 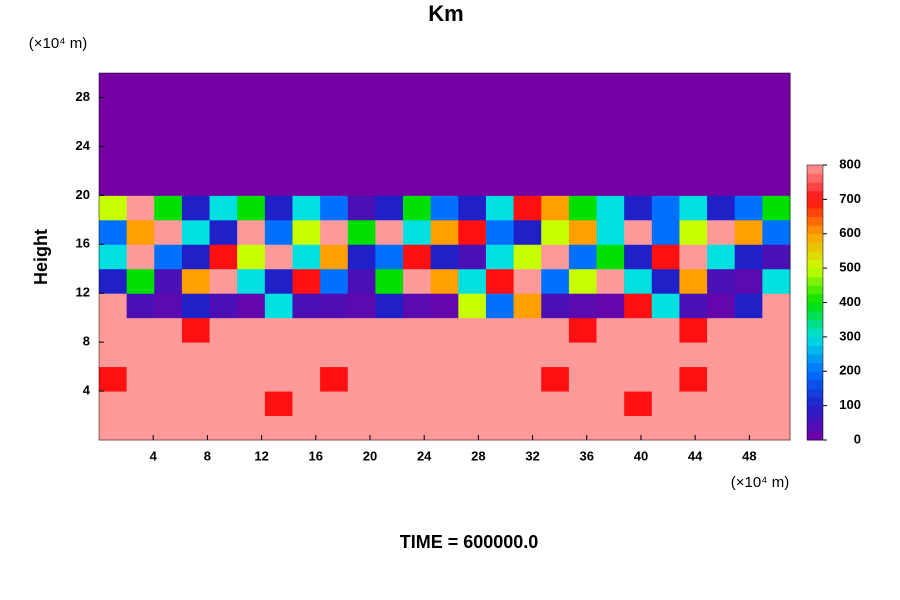 I want to click on colorbar-tick-label: 500, so click(x=850, y=267).